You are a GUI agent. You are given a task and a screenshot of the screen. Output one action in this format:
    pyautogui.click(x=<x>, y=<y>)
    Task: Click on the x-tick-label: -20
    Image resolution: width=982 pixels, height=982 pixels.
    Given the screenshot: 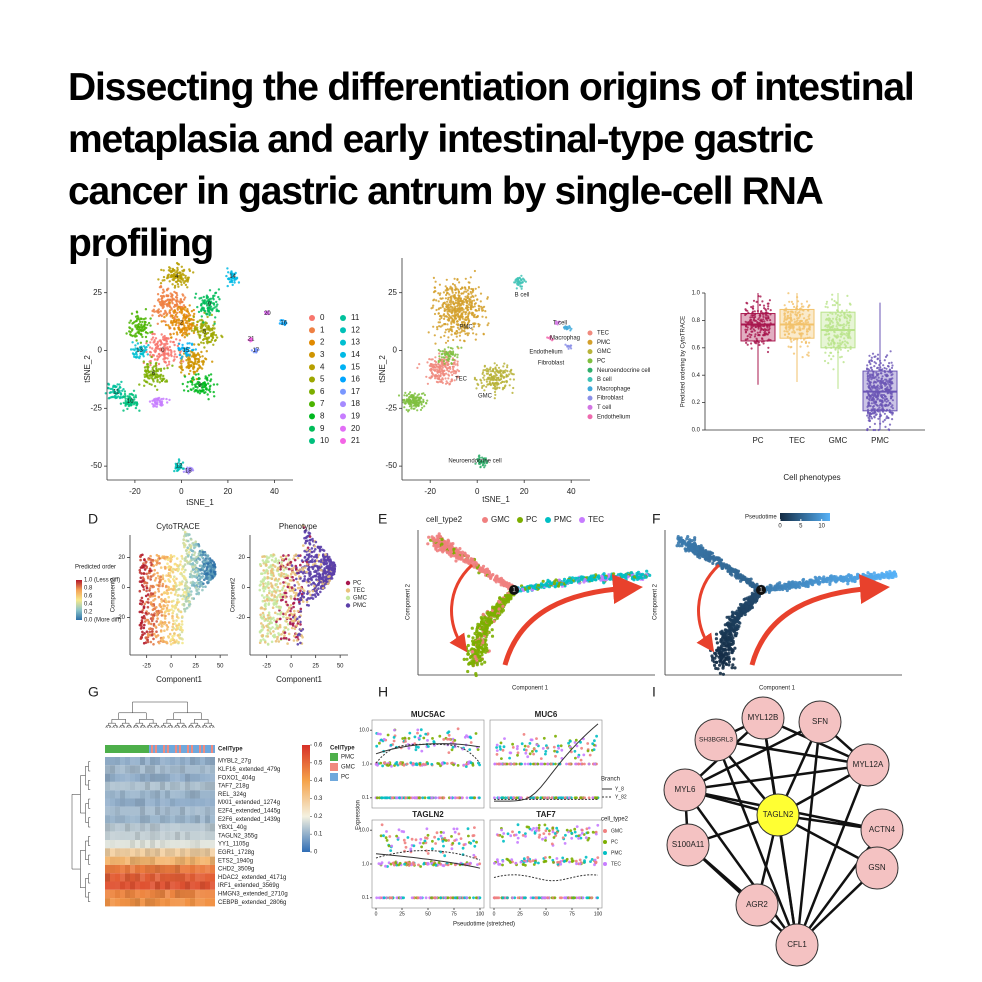 What is the action you would take?
    pyautogui.click(x=430, y=491)
    